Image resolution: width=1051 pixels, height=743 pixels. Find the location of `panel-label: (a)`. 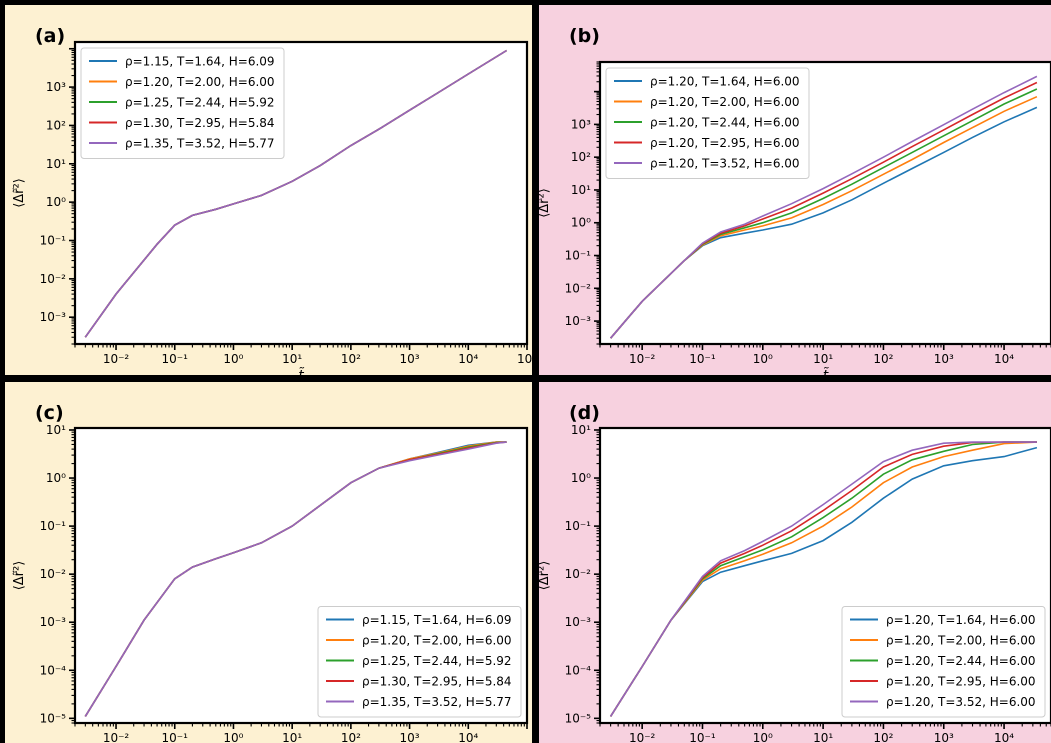

panel-label: (a) is located at coordinates (50, 36).